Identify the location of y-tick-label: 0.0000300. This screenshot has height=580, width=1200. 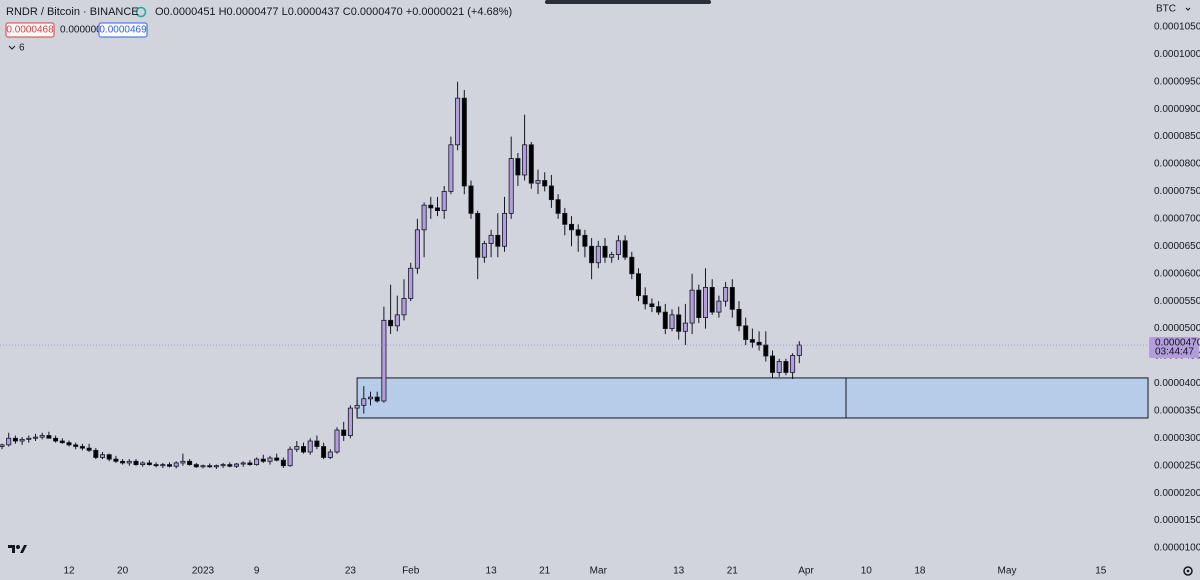
(1177, 438).